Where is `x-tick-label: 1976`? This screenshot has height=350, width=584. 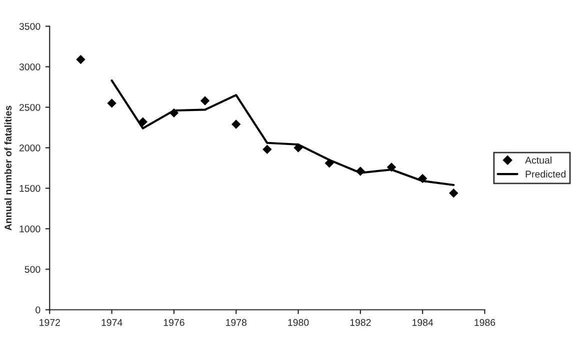 x-tick-label: 1976 is located at coordinates (174, 322).